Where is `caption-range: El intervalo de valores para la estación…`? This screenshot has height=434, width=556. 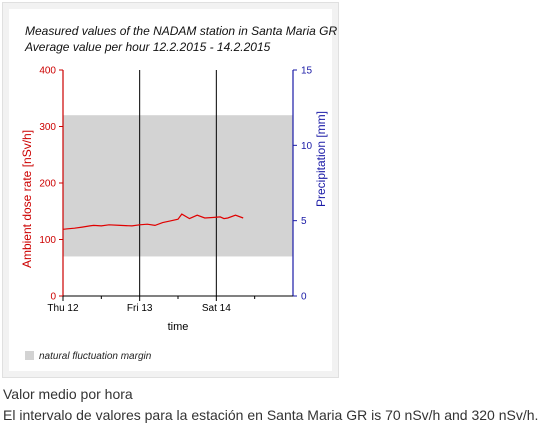 caption-range: El intervalo de valores para la estación… is located at coordinates (271, 415).